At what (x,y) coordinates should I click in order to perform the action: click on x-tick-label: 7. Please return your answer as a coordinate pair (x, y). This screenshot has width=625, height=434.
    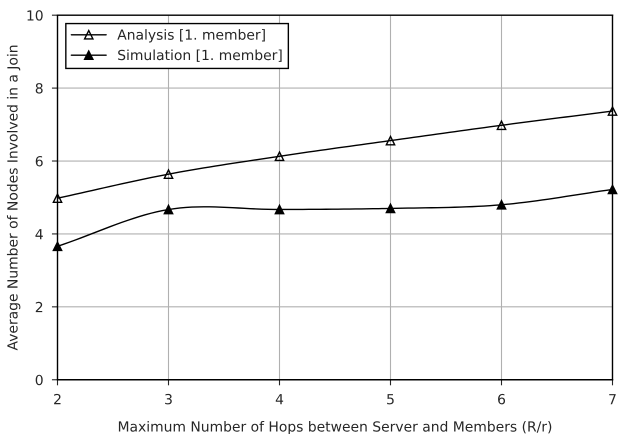
    Looking at the image, I should click on (612, 399).